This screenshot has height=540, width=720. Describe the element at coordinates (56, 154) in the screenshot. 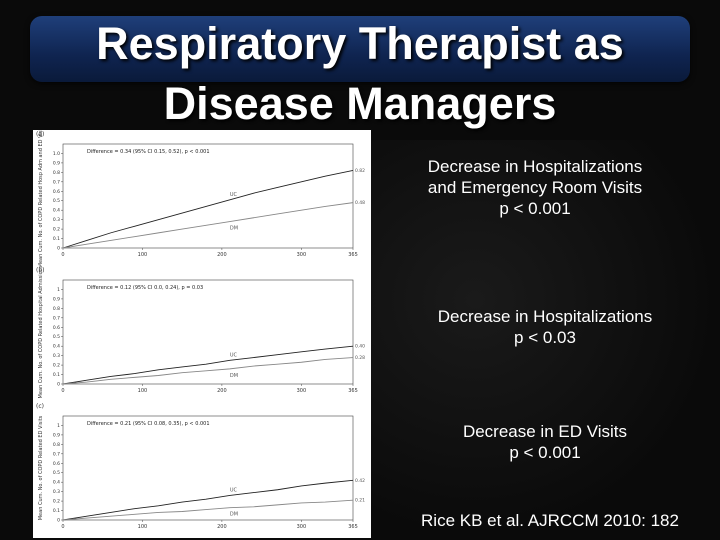

I see `y-tick-label: 1.0` at that location.